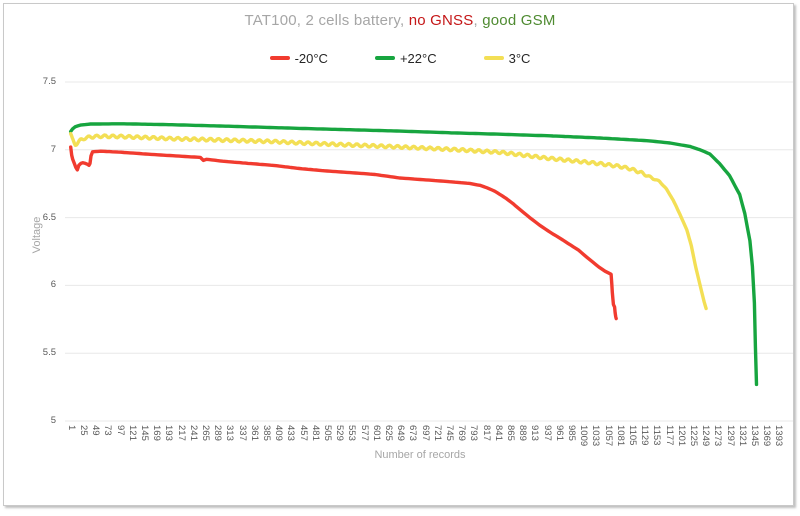 Image resolution: width=800 pixels, height=516 pixels. I want to click on legend-item-minus-20c: -20°C, so click(298, 58).